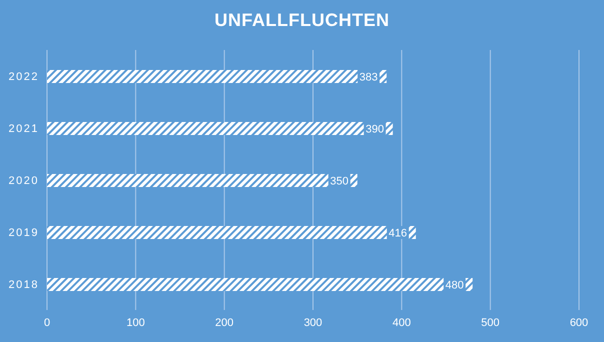 This screenshot has height=342, width=604. Describe the element at coordinates (23, 180) in the screenshot. I see `y-tick-label: 2020` at that location.